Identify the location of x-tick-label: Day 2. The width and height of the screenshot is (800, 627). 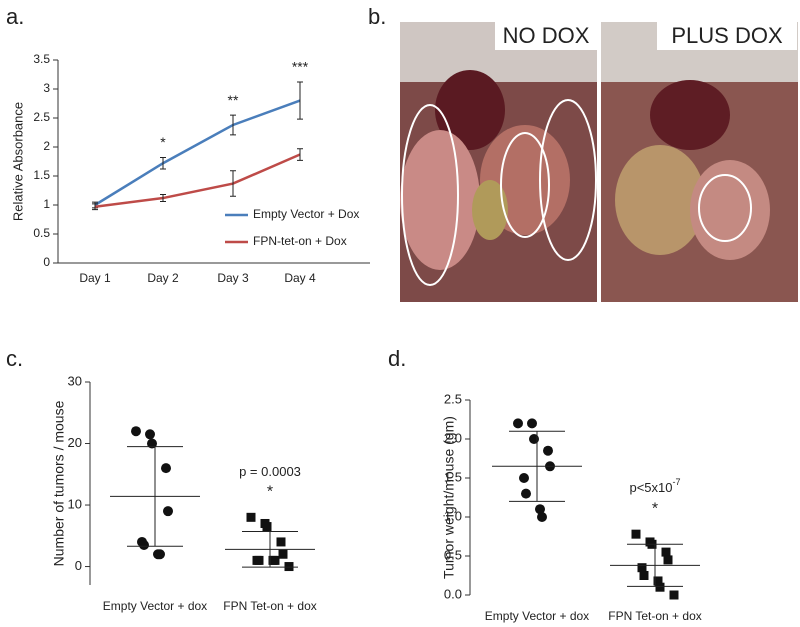
(163, 278).